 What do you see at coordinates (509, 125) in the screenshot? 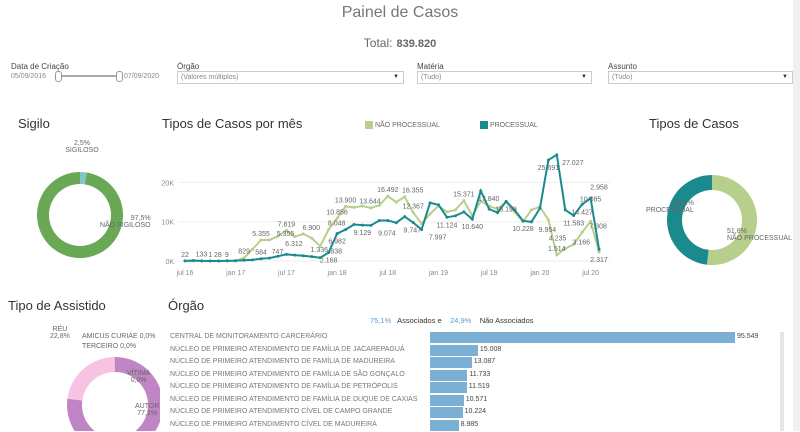
I see `legend-processual: PROCESSUAL` at bounding box center [509, 125].